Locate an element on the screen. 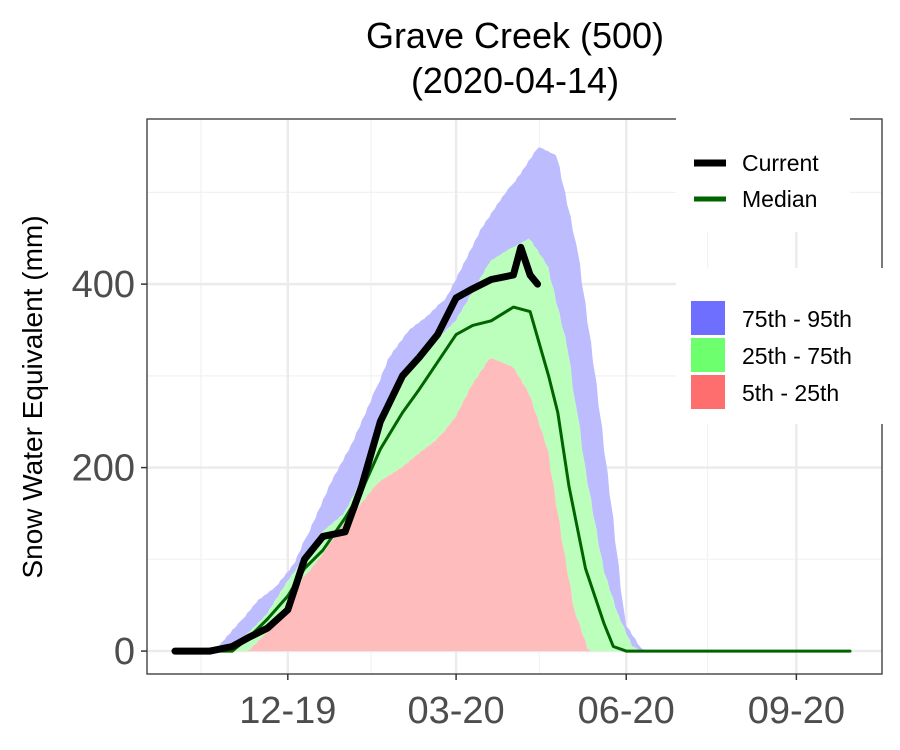 The height and width of the screenshot is (750, 900). legend-label-band: 25th - 75th is located at coordinates (797, 356).